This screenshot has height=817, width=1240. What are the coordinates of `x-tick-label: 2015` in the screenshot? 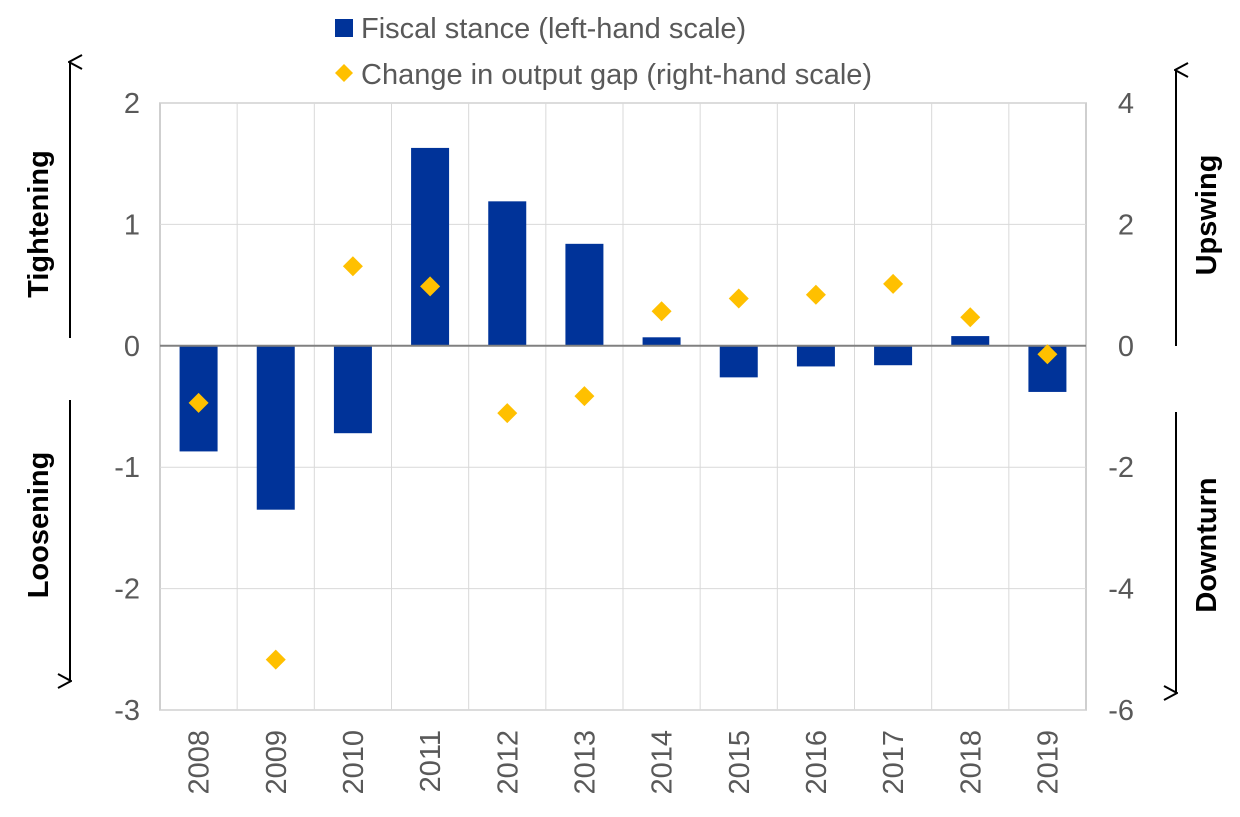 It's located at (740, 762).